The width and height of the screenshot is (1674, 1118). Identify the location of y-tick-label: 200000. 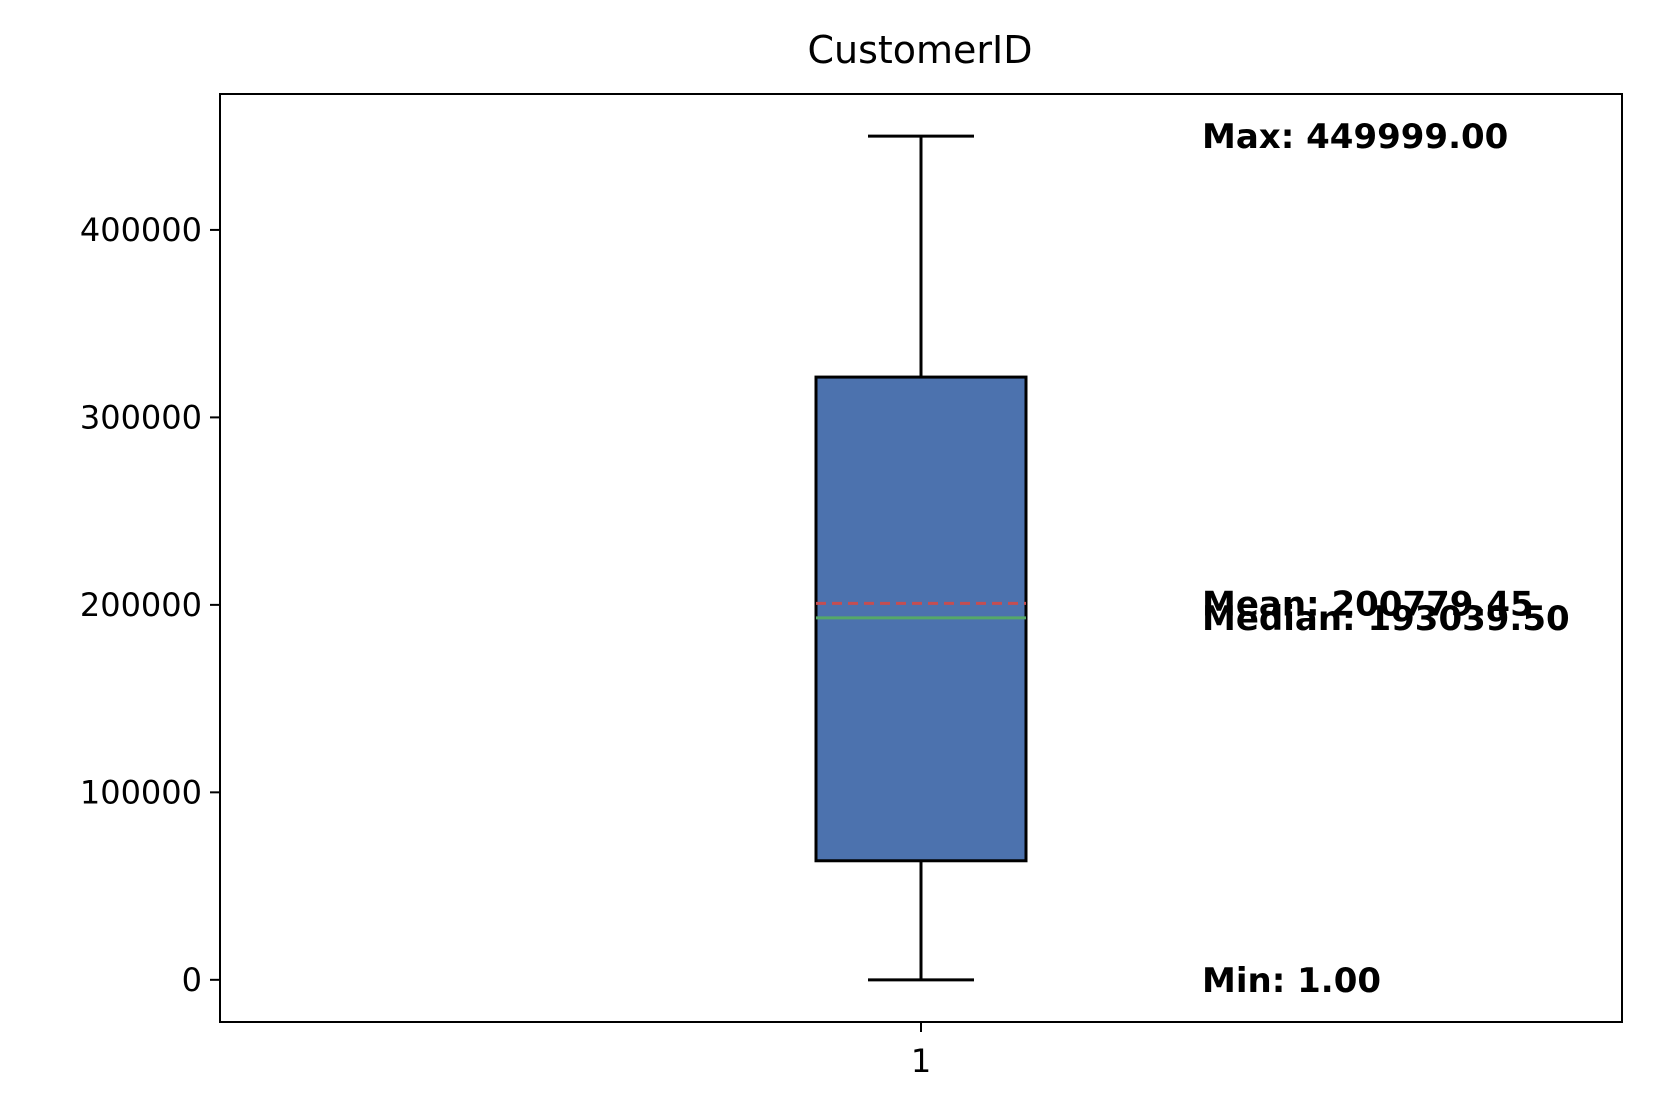
(141, 605).